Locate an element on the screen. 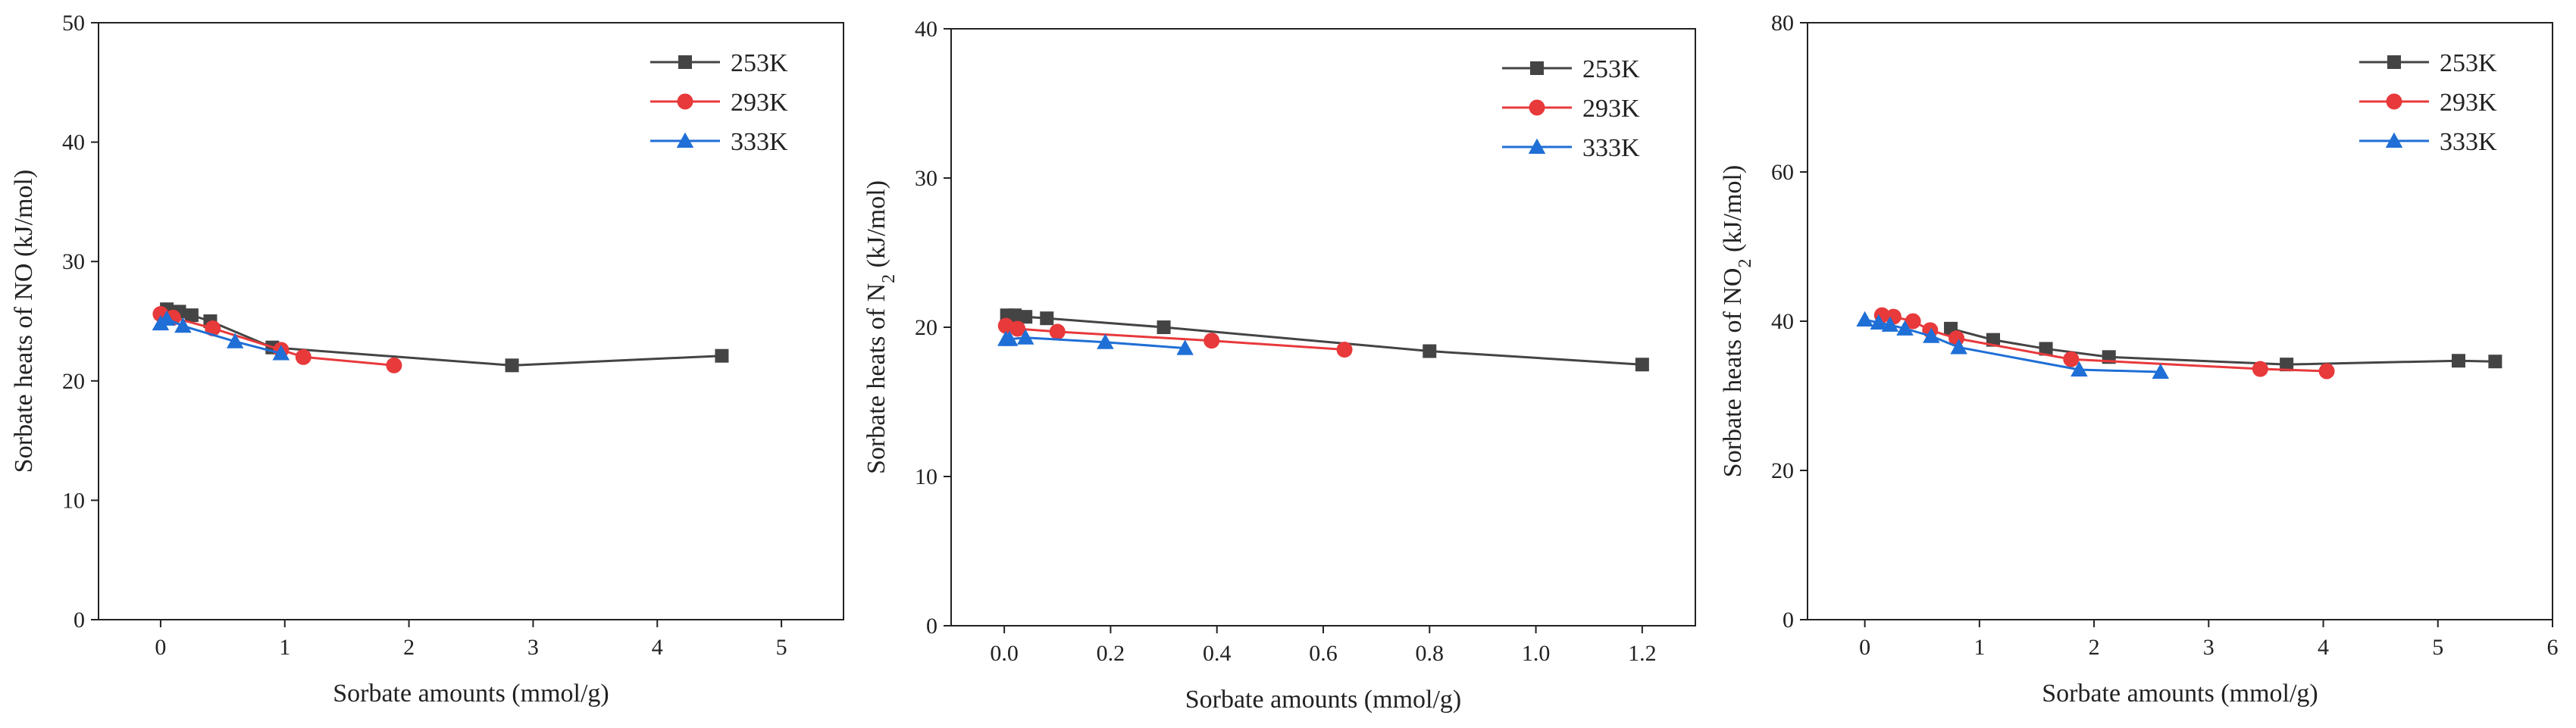 The image size is (2576, 728). x-tick-label: 4 is located at coordinates (2323, 647).